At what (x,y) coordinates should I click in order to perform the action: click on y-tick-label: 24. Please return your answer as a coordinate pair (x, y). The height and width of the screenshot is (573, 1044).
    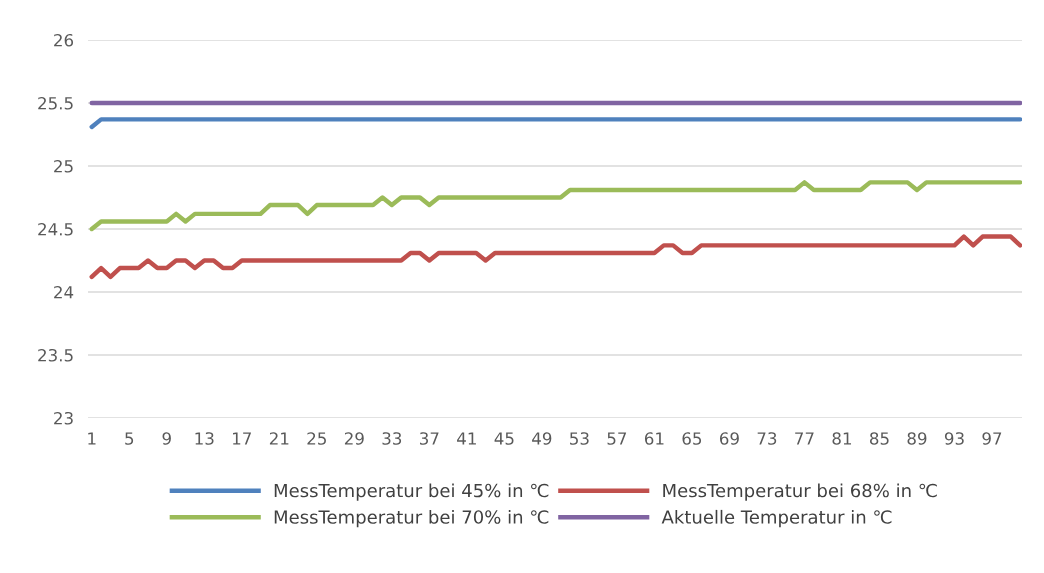
    Looking at the image, I should click on (64, 292).